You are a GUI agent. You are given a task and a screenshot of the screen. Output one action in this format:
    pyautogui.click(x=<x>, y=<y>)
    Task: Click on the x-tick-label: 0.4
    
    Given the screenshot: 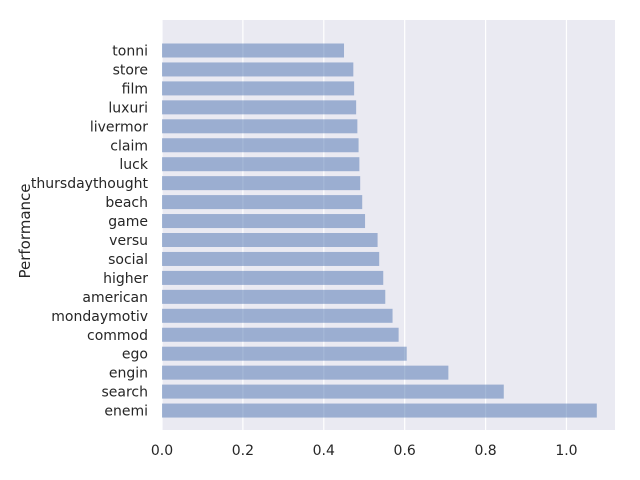 What is the action you would take?
    pyautogui.click(x=324, y=451)
    